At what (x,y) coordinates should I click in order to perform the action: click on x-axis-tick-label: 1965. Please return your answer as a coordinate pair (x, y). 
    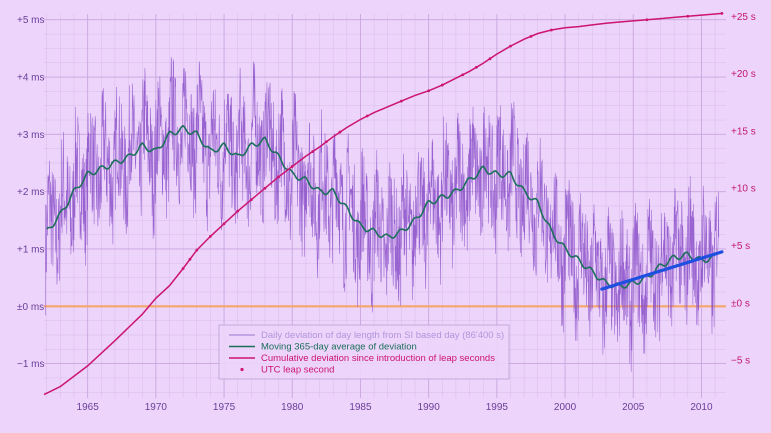
    Looking at the image, I should click on (88, 407).